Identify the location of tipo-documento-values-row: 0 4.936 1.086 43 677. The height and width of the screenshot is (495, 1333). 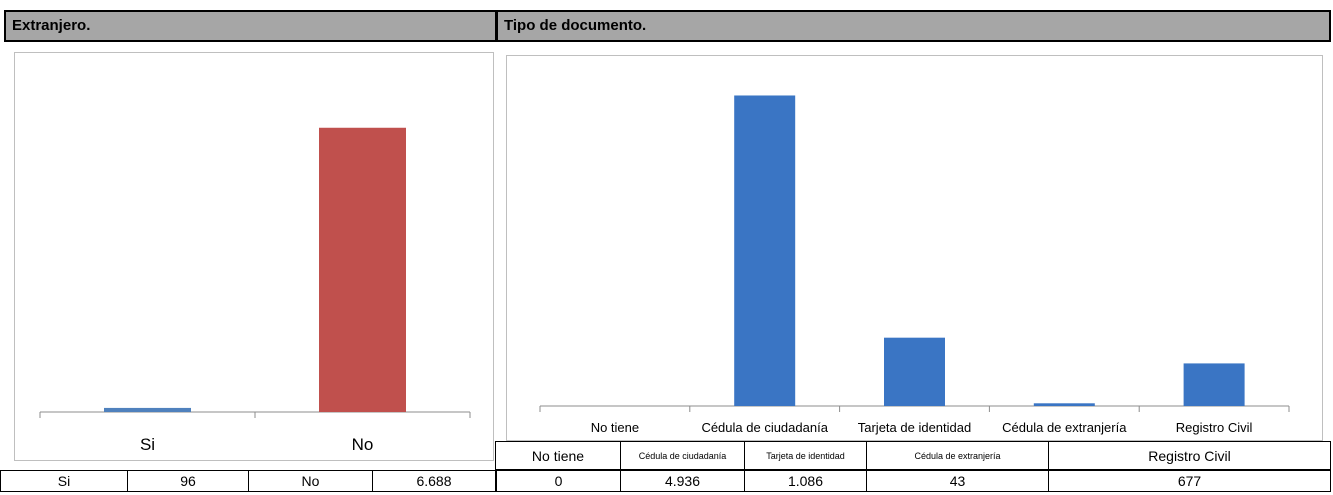
(913, 481).